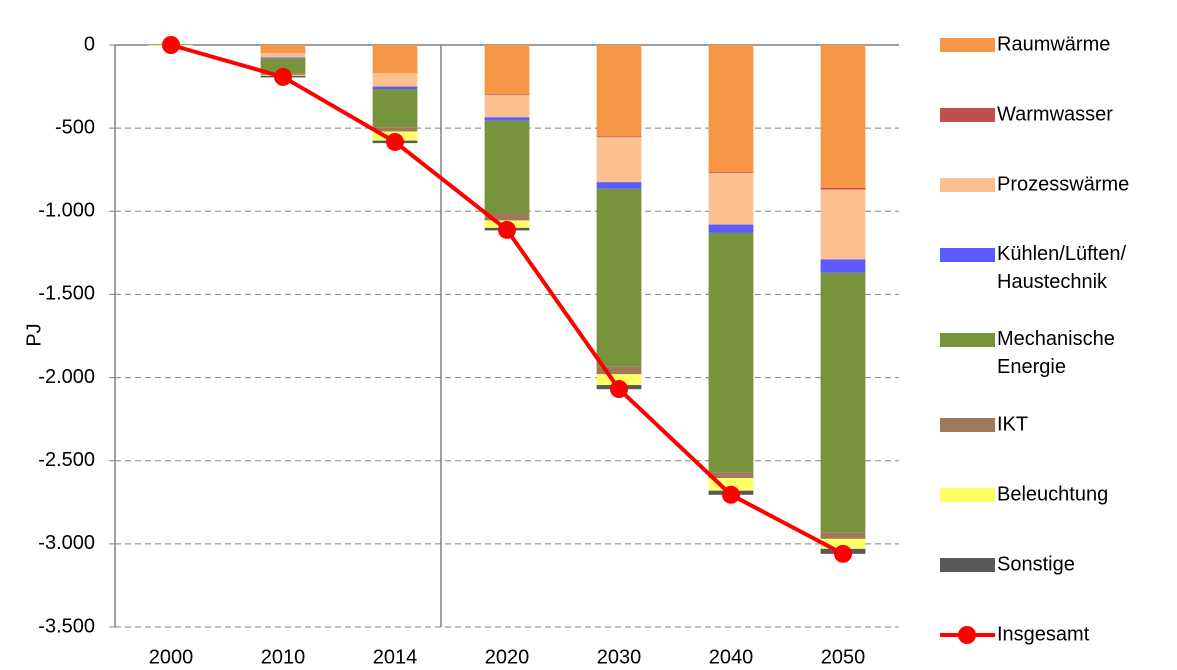  Describe the element at coordinates (843, 657) in the screenshot. I see `x-tick-label: 2050` at that location.